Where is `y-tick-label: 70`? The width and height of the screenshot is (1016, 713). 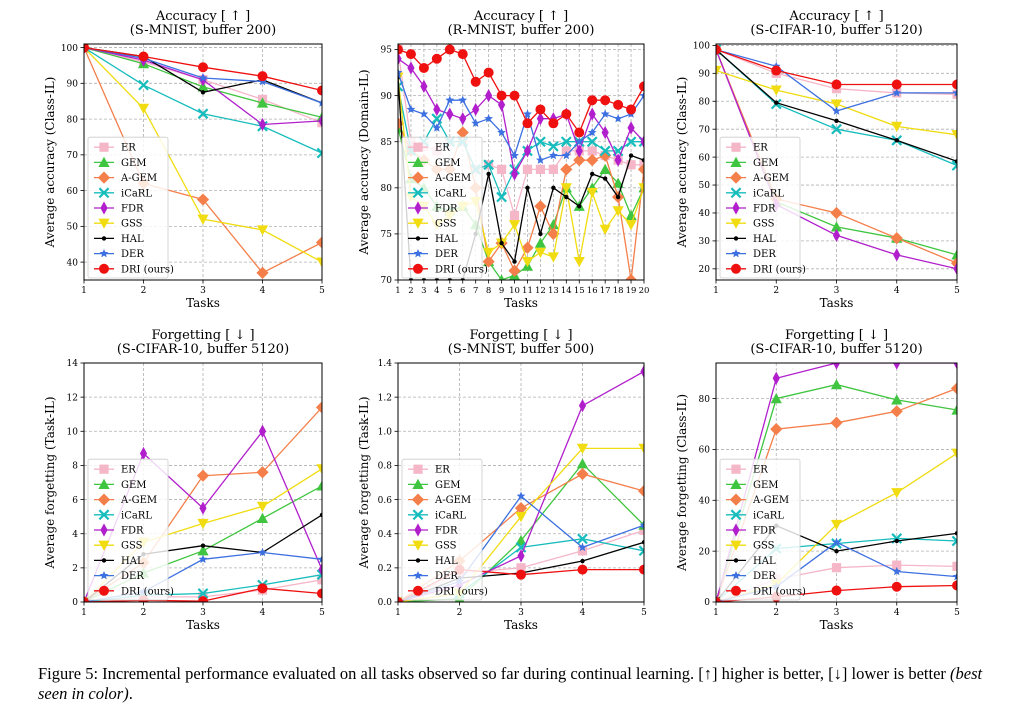 y-tick-label: 70 is located at coordinates (705, 130).